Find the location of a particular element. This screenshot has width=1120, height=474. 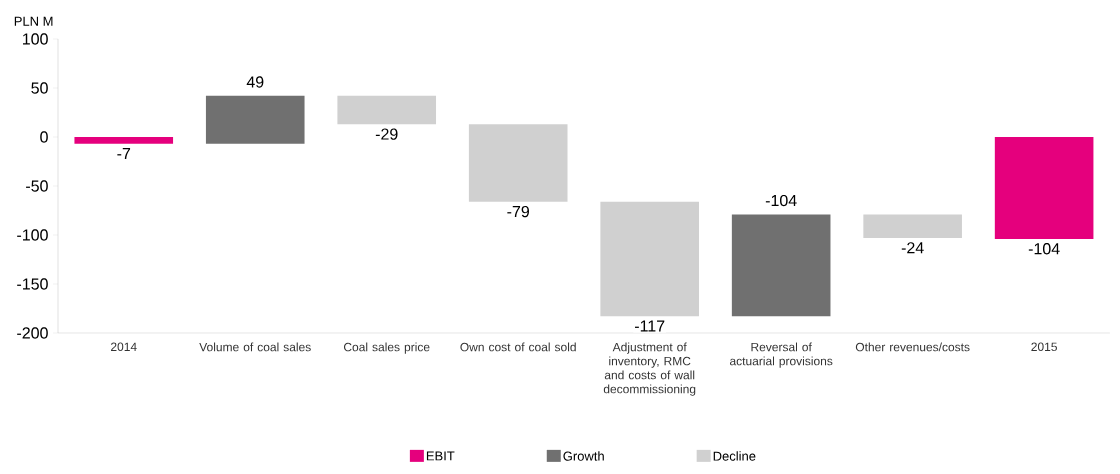

x-tick-label: 2014 is located at coordinates (124, 347).